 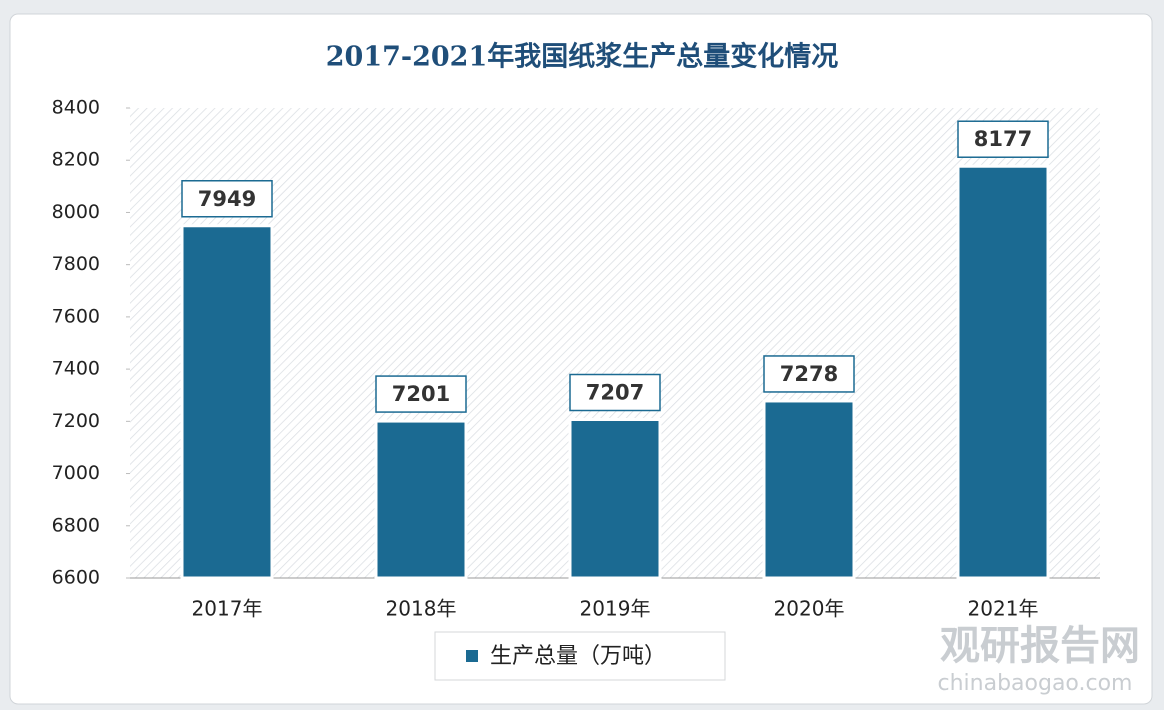 What do you see at coordinates (1003, 609) in the screenshot?
I see `x-tick-label: 2021年` at bounding box center [1003, 609].